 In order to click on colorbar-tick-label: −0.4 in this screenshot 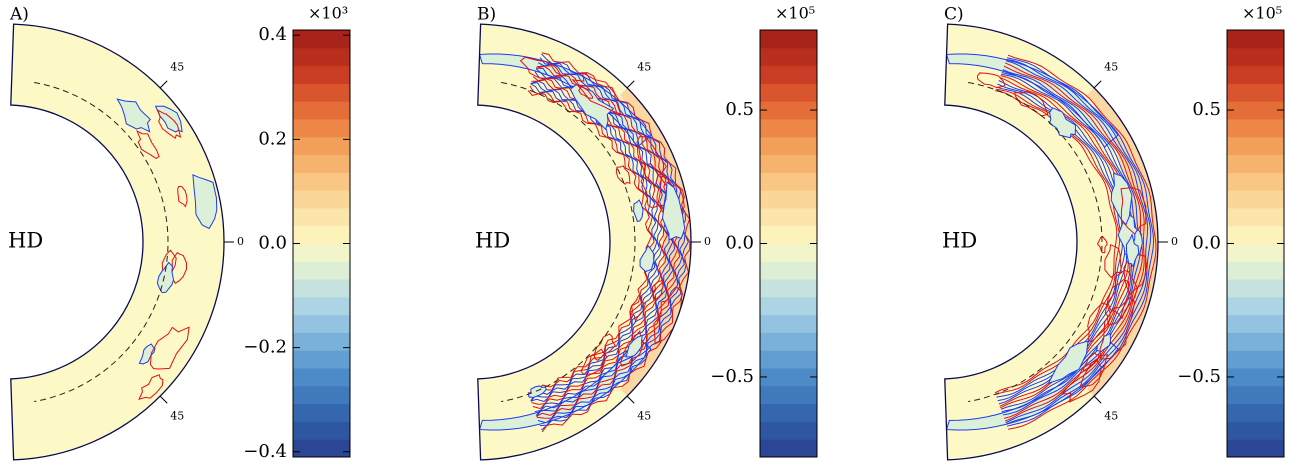, I will do `click(265, 451)`.